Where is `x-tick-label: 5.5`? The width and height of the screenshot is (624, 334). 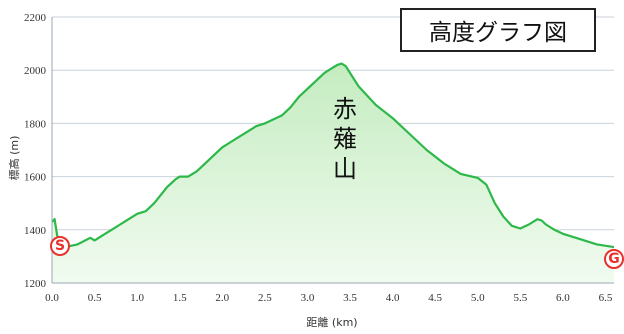
x-tick-label: 5.5 is located at coordinates (520, 298).